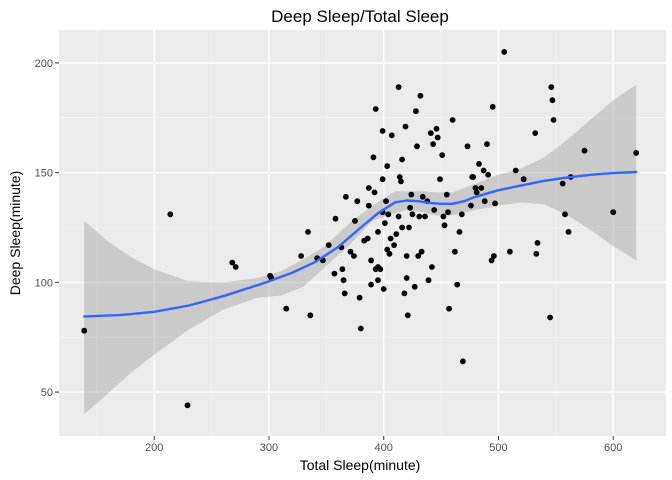 The image size is (672, 480). What do you see at coordinates (44, 64) in the screenshot?
I see `y-tick-label: 200` at bounding box center [44, 64].